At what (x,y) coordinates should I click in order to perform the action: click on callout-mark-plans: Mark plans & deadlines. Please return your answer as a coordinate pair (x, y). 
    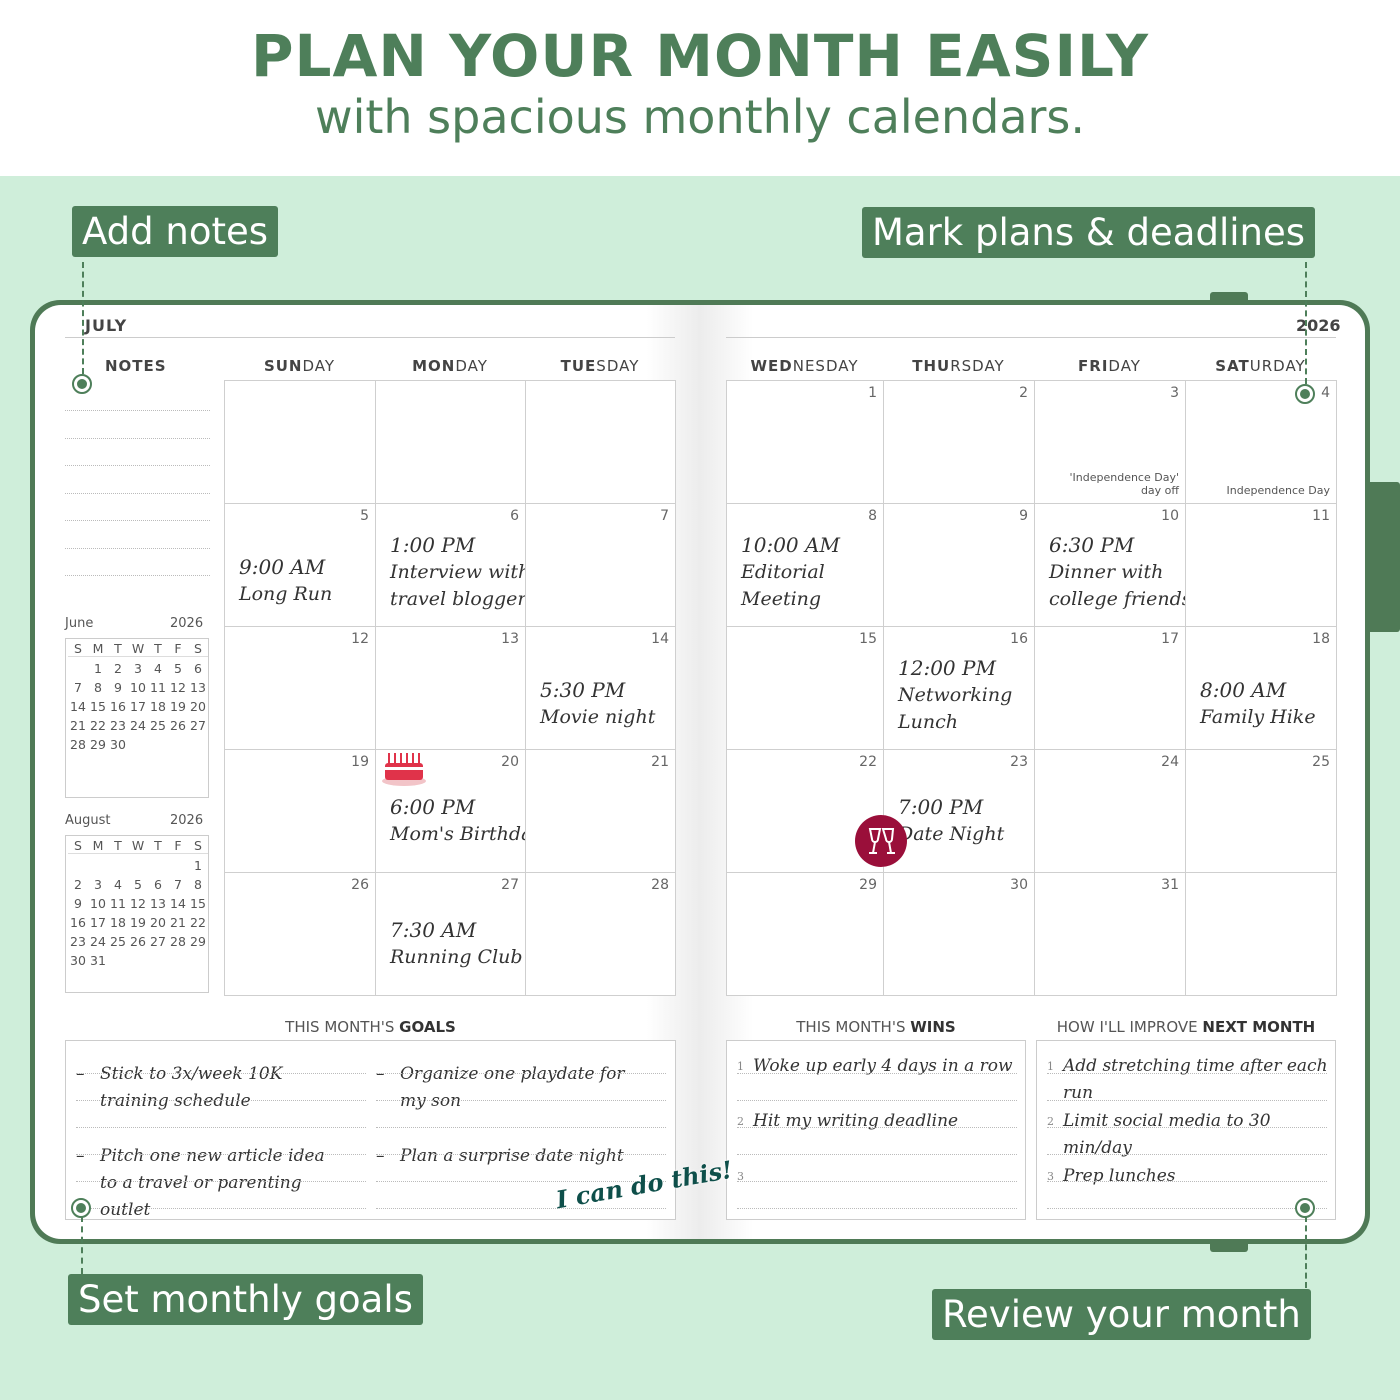
    Looking at the image, I should click on (1088, 232).